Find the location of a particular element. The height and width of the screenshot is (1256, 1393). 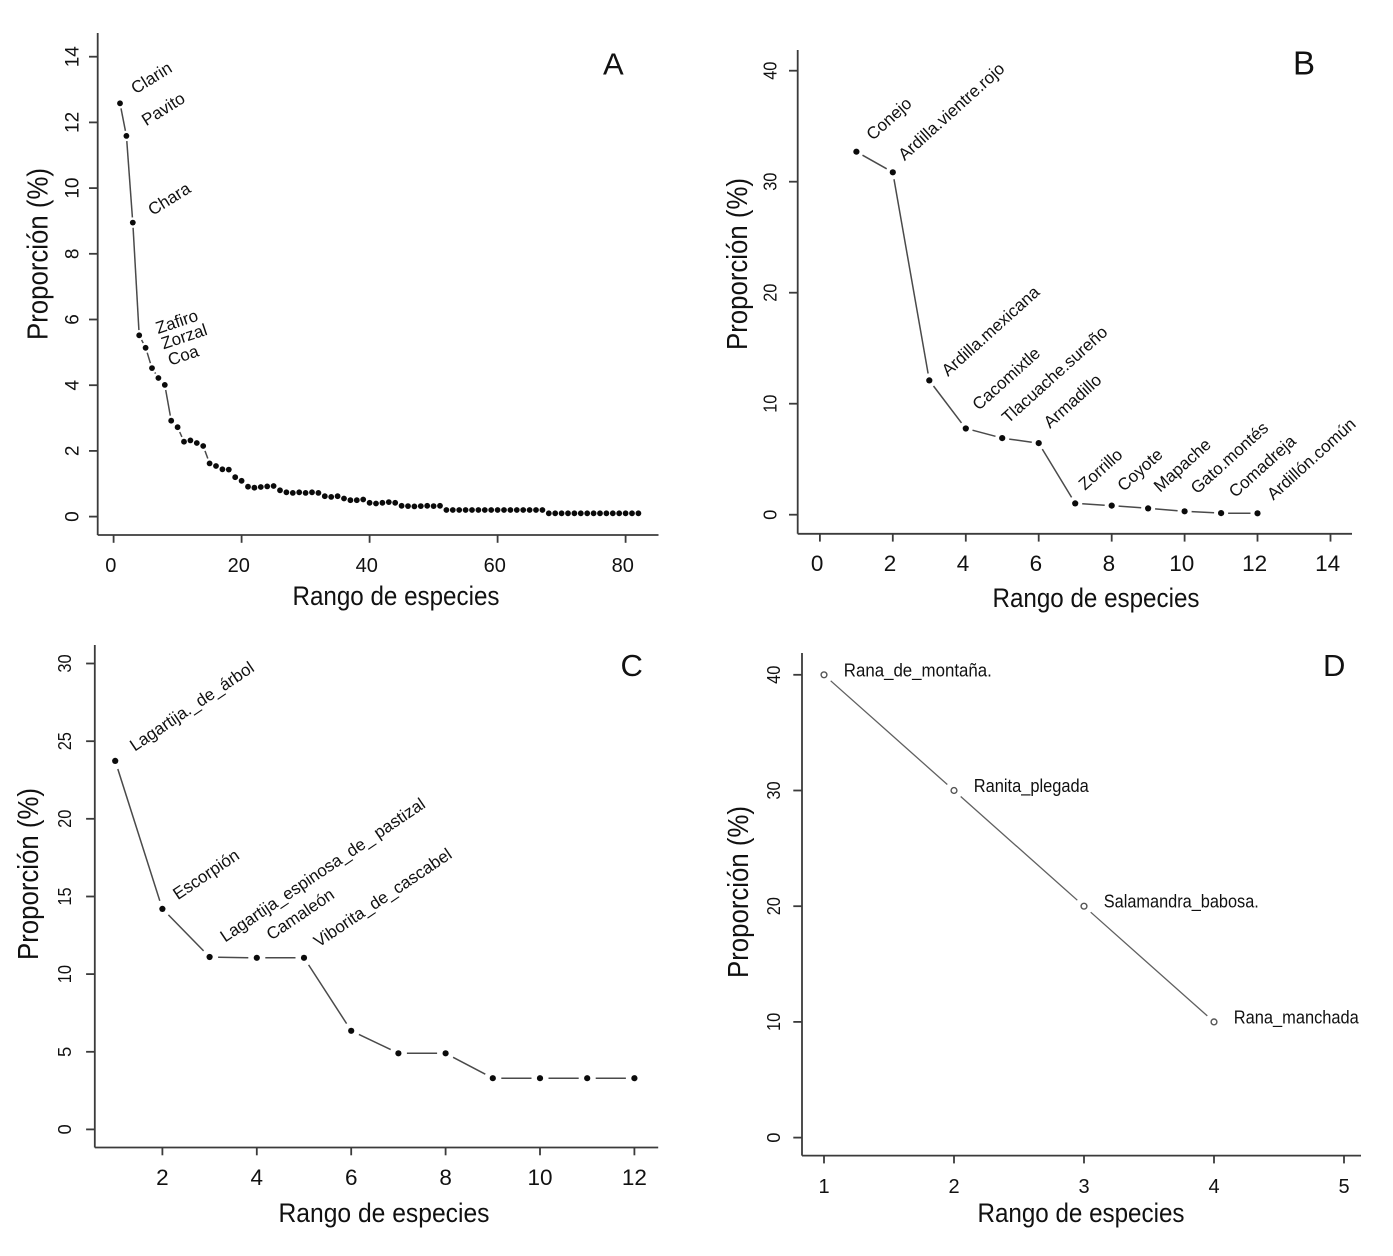

svg-text: C is located at coordinates (632, 665).